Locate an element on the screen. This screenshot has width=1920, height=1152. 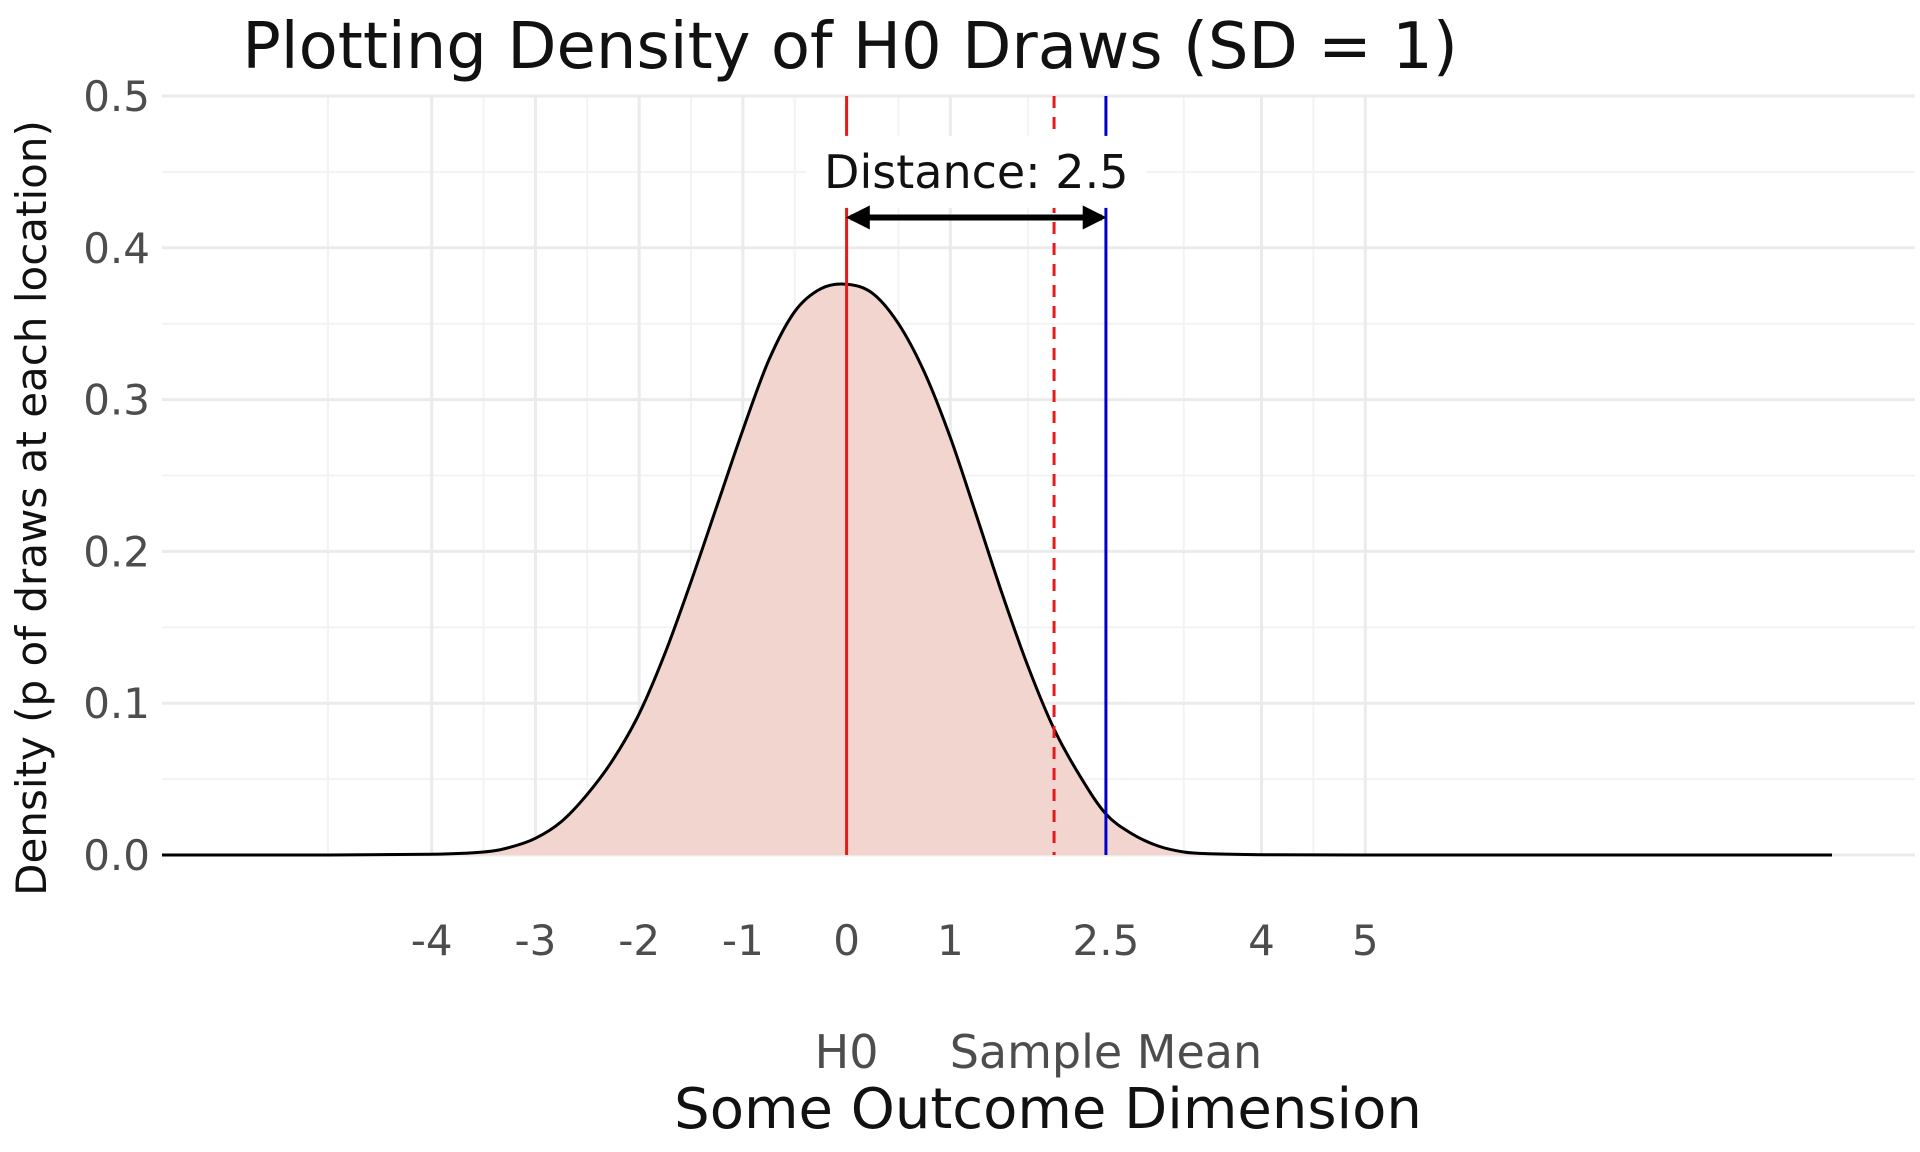
distance-annotation-background is located at coordinates (976, 171).